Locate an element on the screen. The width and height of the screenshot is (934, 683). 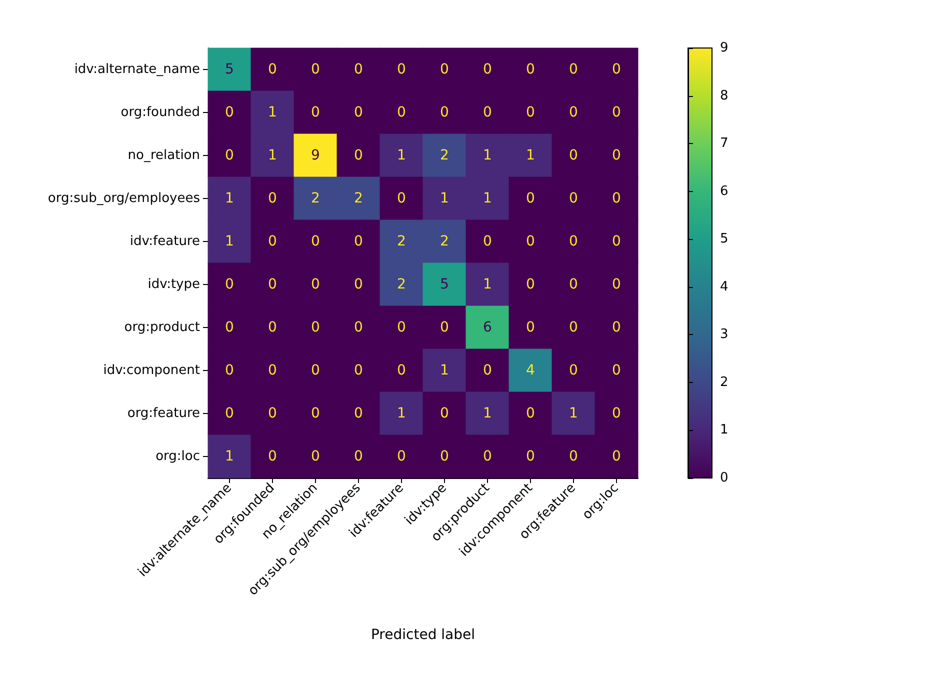
color-bar-label: 9 is located at coordinates (724, 48).